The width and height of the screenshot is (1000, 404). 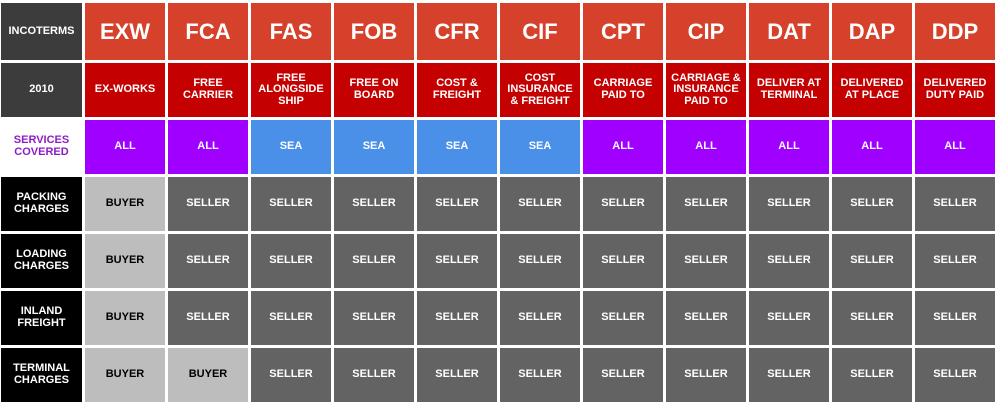 What do you see at coordinates (457, 90) in the screenshot?
I see `term-full-name: COST & FREIGHT` at bounding box center [457, 90].